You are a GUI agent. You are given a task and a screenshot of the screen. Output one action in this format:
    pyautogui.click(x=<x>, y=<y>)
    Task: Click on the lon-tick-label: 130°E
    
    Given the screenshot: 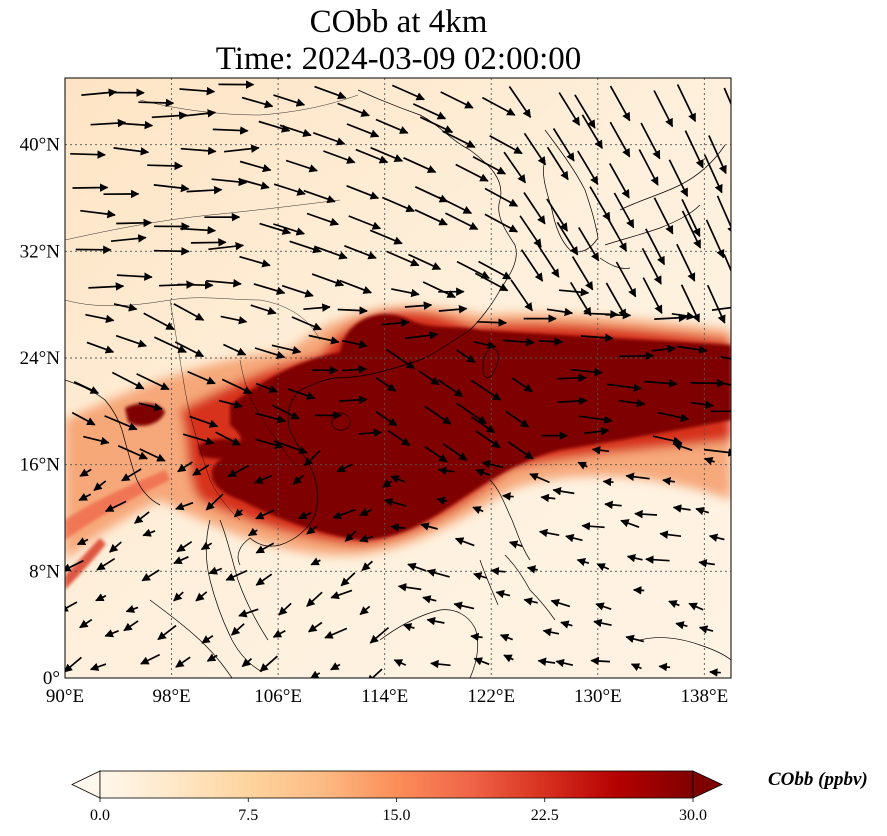 What is the action you would take?
    pyautogui.click(x=598, y=696)
    